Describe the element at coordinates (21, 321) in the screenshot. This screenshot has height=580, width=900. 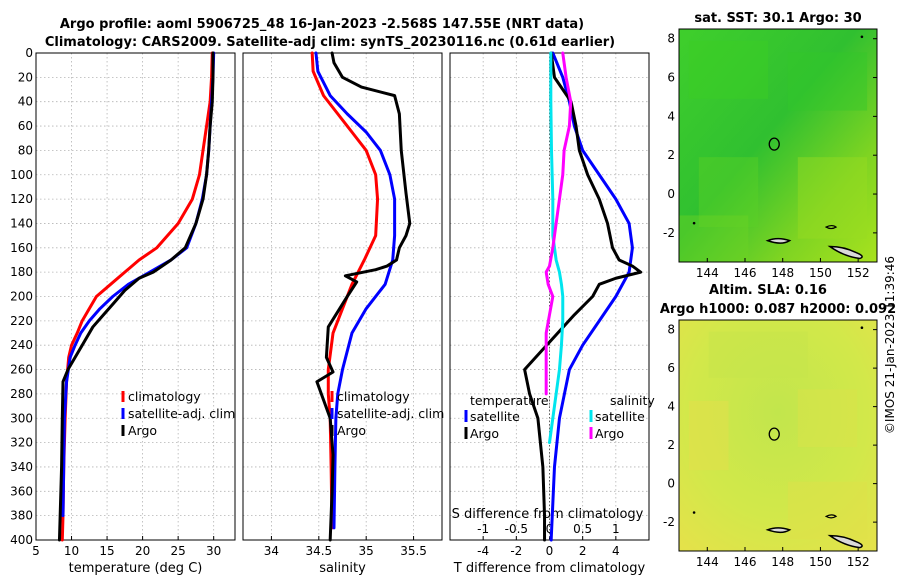
I see `y-tick-label: 220` at that location.